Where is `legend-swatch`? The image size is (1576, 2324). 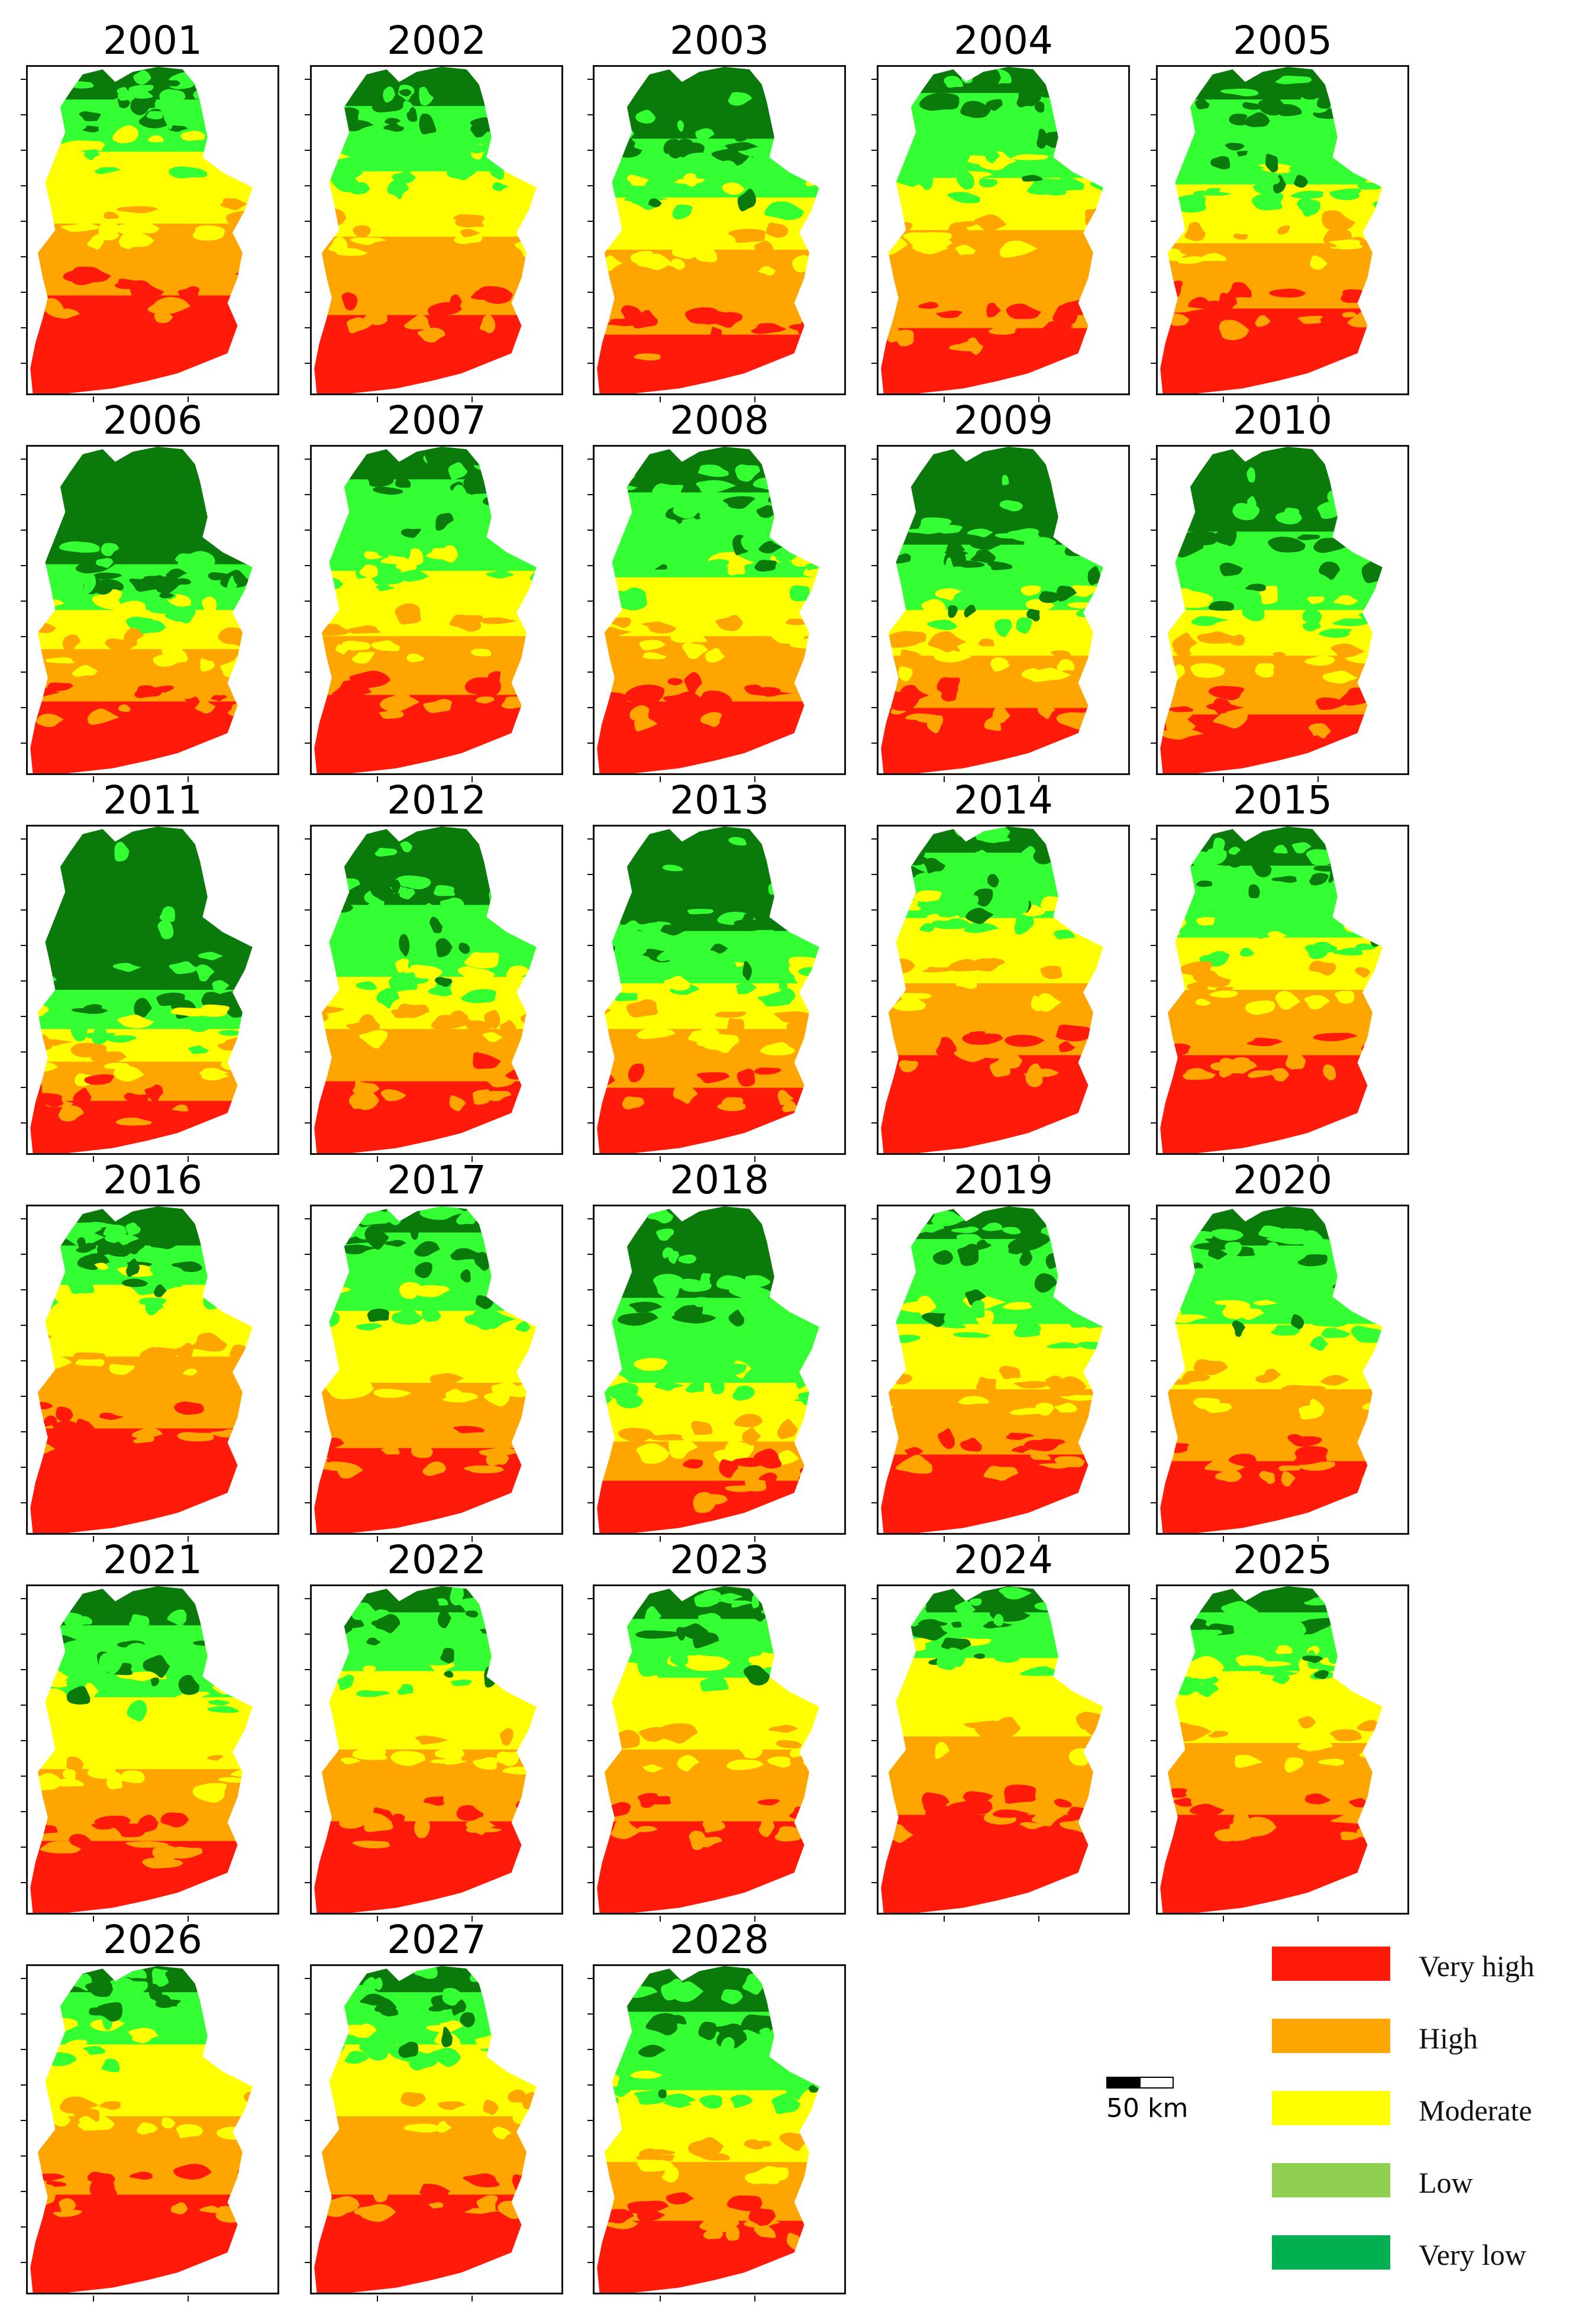
legend-swatch is located at coordinates (1331, 2108).